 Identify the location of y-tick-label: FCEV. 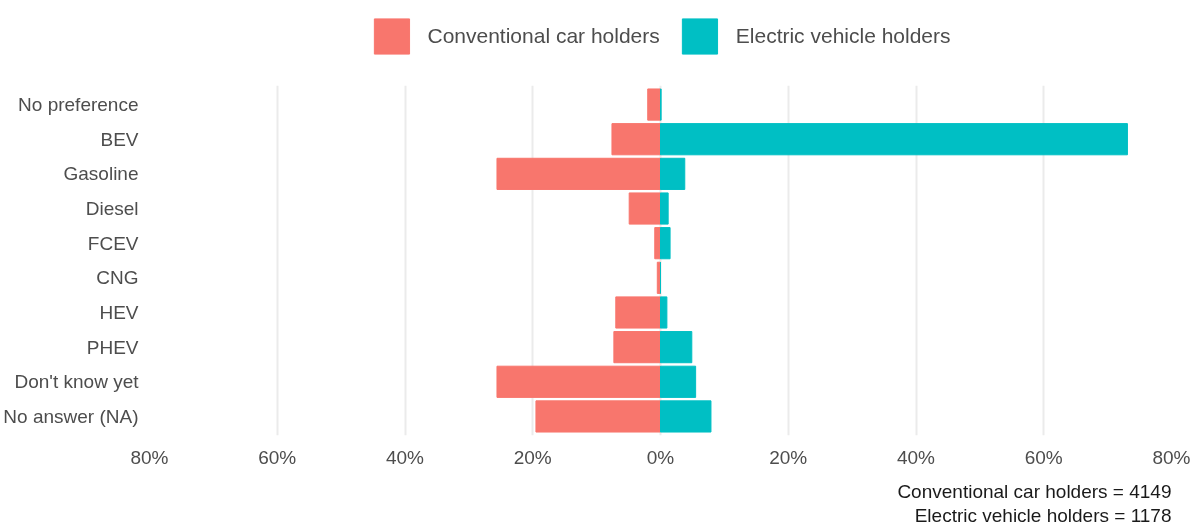
(113, 243).